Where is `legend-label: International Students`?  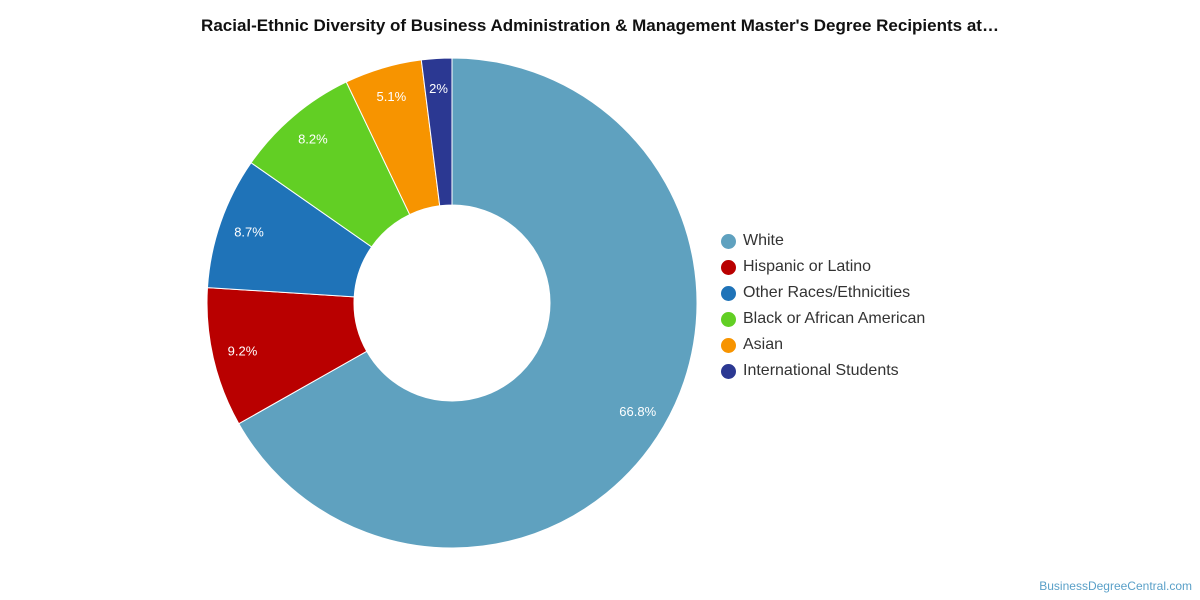 legend-label: International Students is located at coordinates (821, 370).